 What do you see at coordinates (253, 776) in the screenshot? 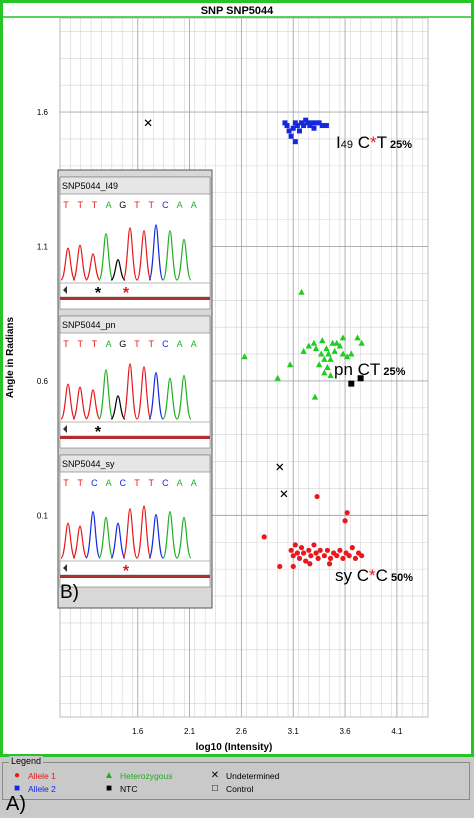
I see `legend-label: Undetermined` at bounding box center [253, 776].